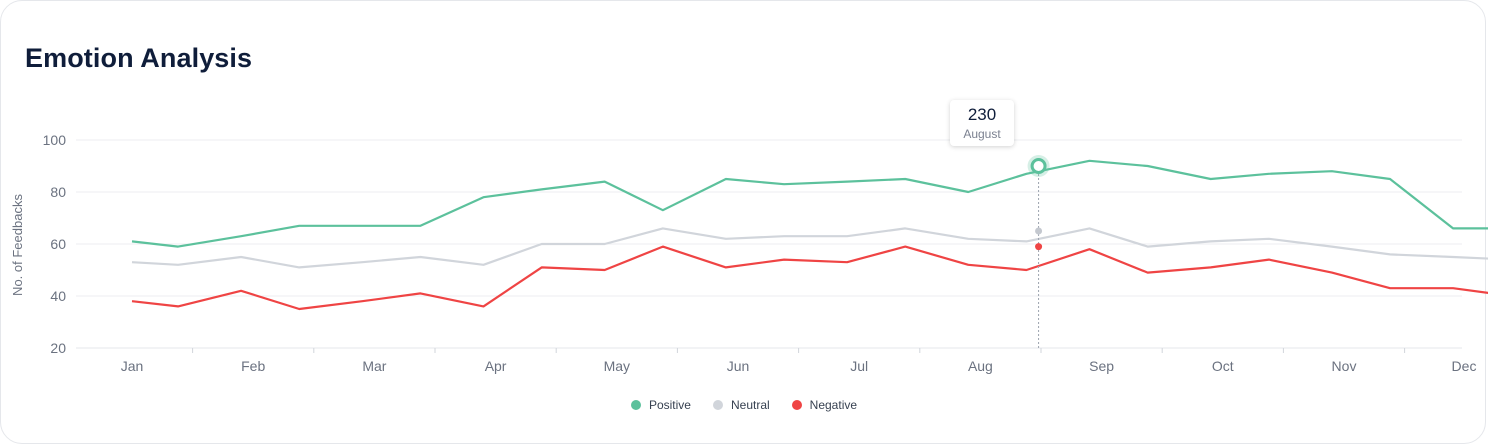 The height and width of the screenshot is (446, 1488). I want to click on x-tick-label: Jul, so click(859, 366).